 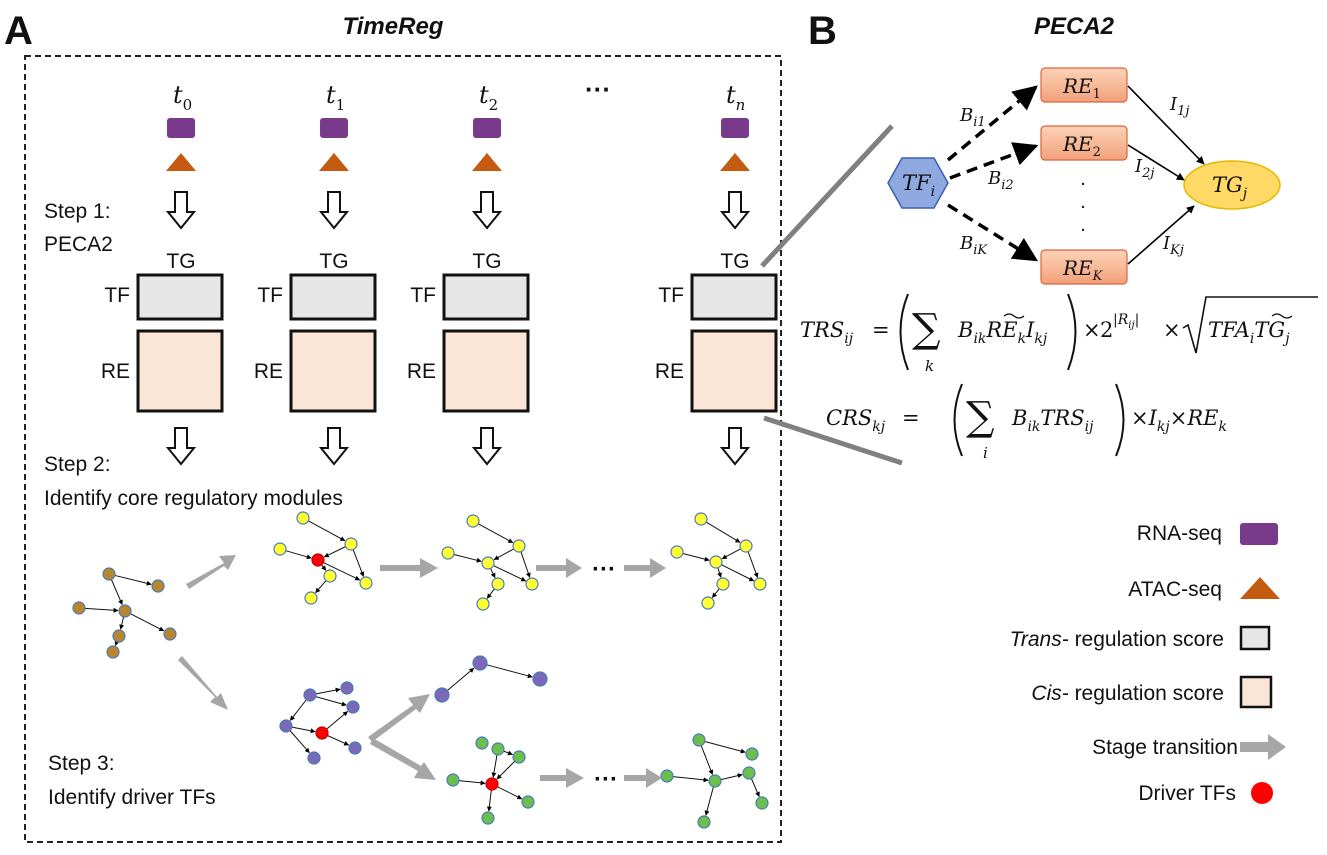 I want to click on zoom-connector-bottom, so click(x=833, y=440).